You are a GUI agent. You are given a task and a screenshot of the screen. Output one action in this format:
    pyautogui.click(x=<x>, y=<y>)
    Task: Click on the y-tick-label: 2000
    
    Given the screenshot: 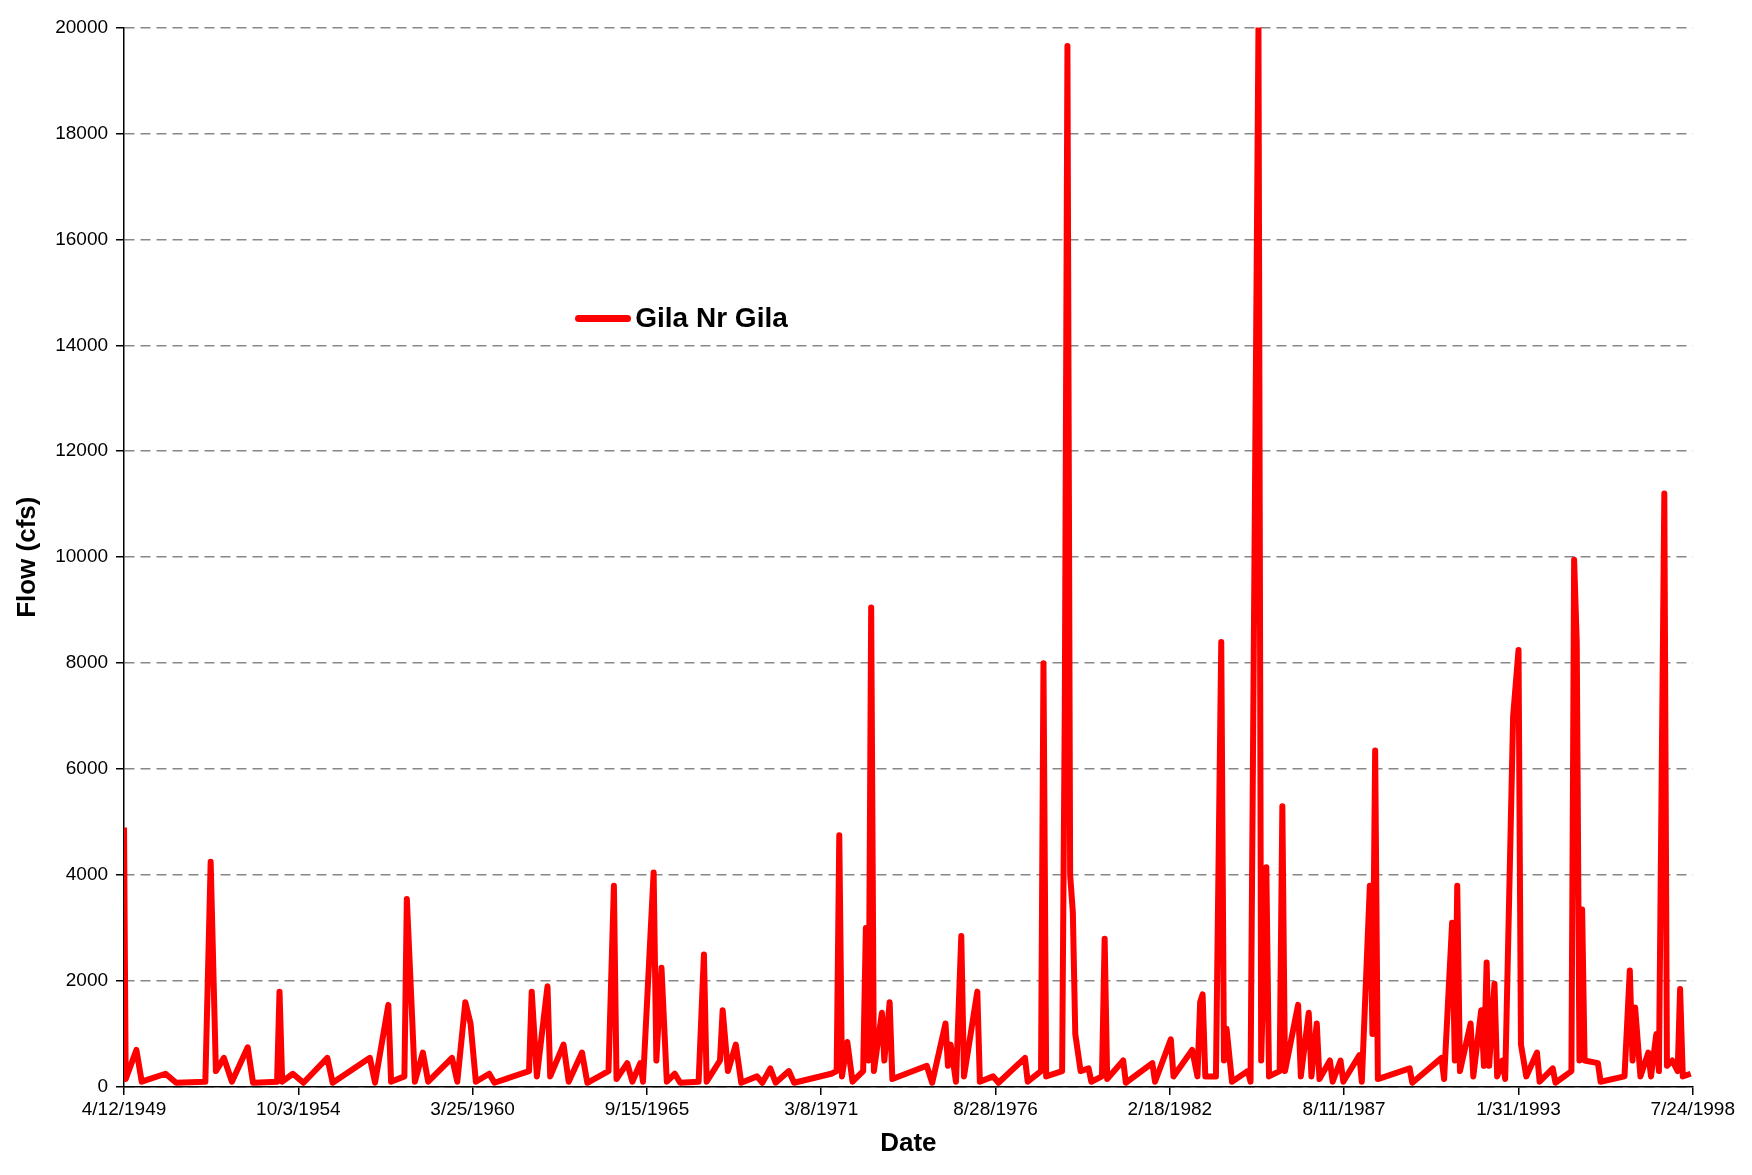 What is the action you would take?
    pyautogui.click(x=87, y=980)
    